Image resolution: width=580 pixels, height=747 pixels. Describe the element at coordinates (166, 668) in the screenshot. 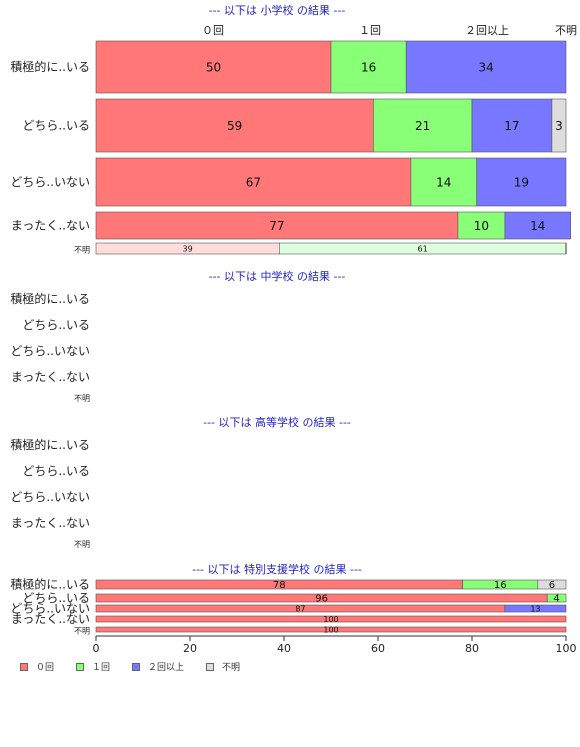

I see `legend-label: ２回以上` at that location.